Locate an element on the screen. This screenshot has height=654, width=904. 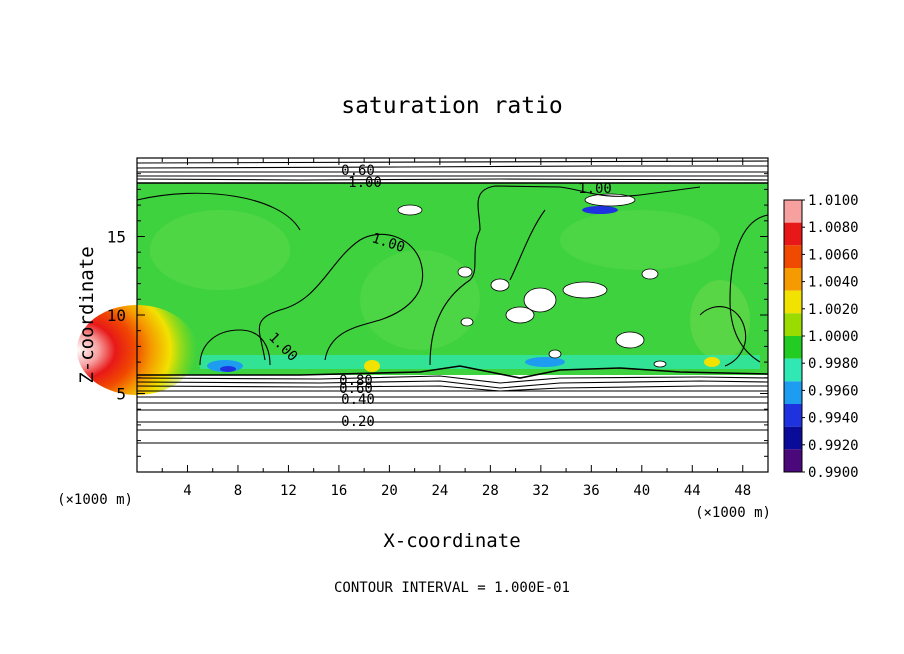
colorbar-label: 1.0100 is located at coordinates (833, 201).